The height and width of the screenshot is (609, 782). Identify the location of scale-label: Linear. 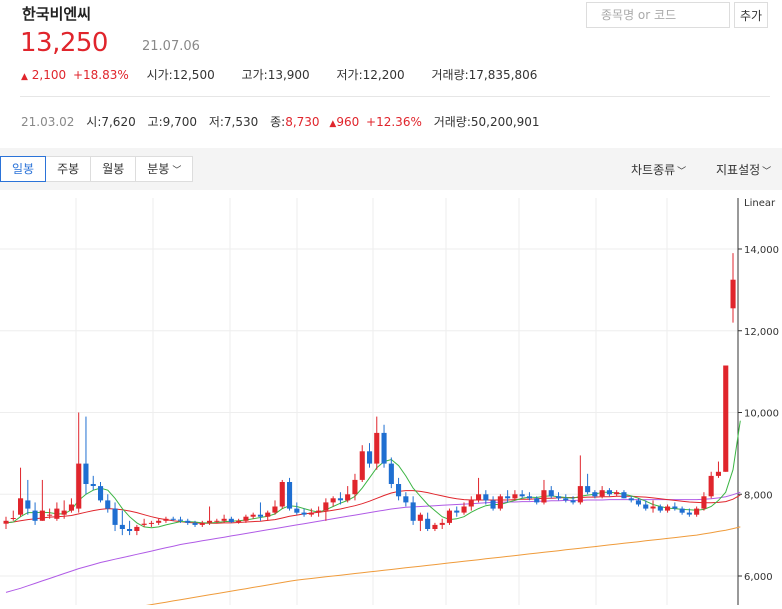
(760, 203).